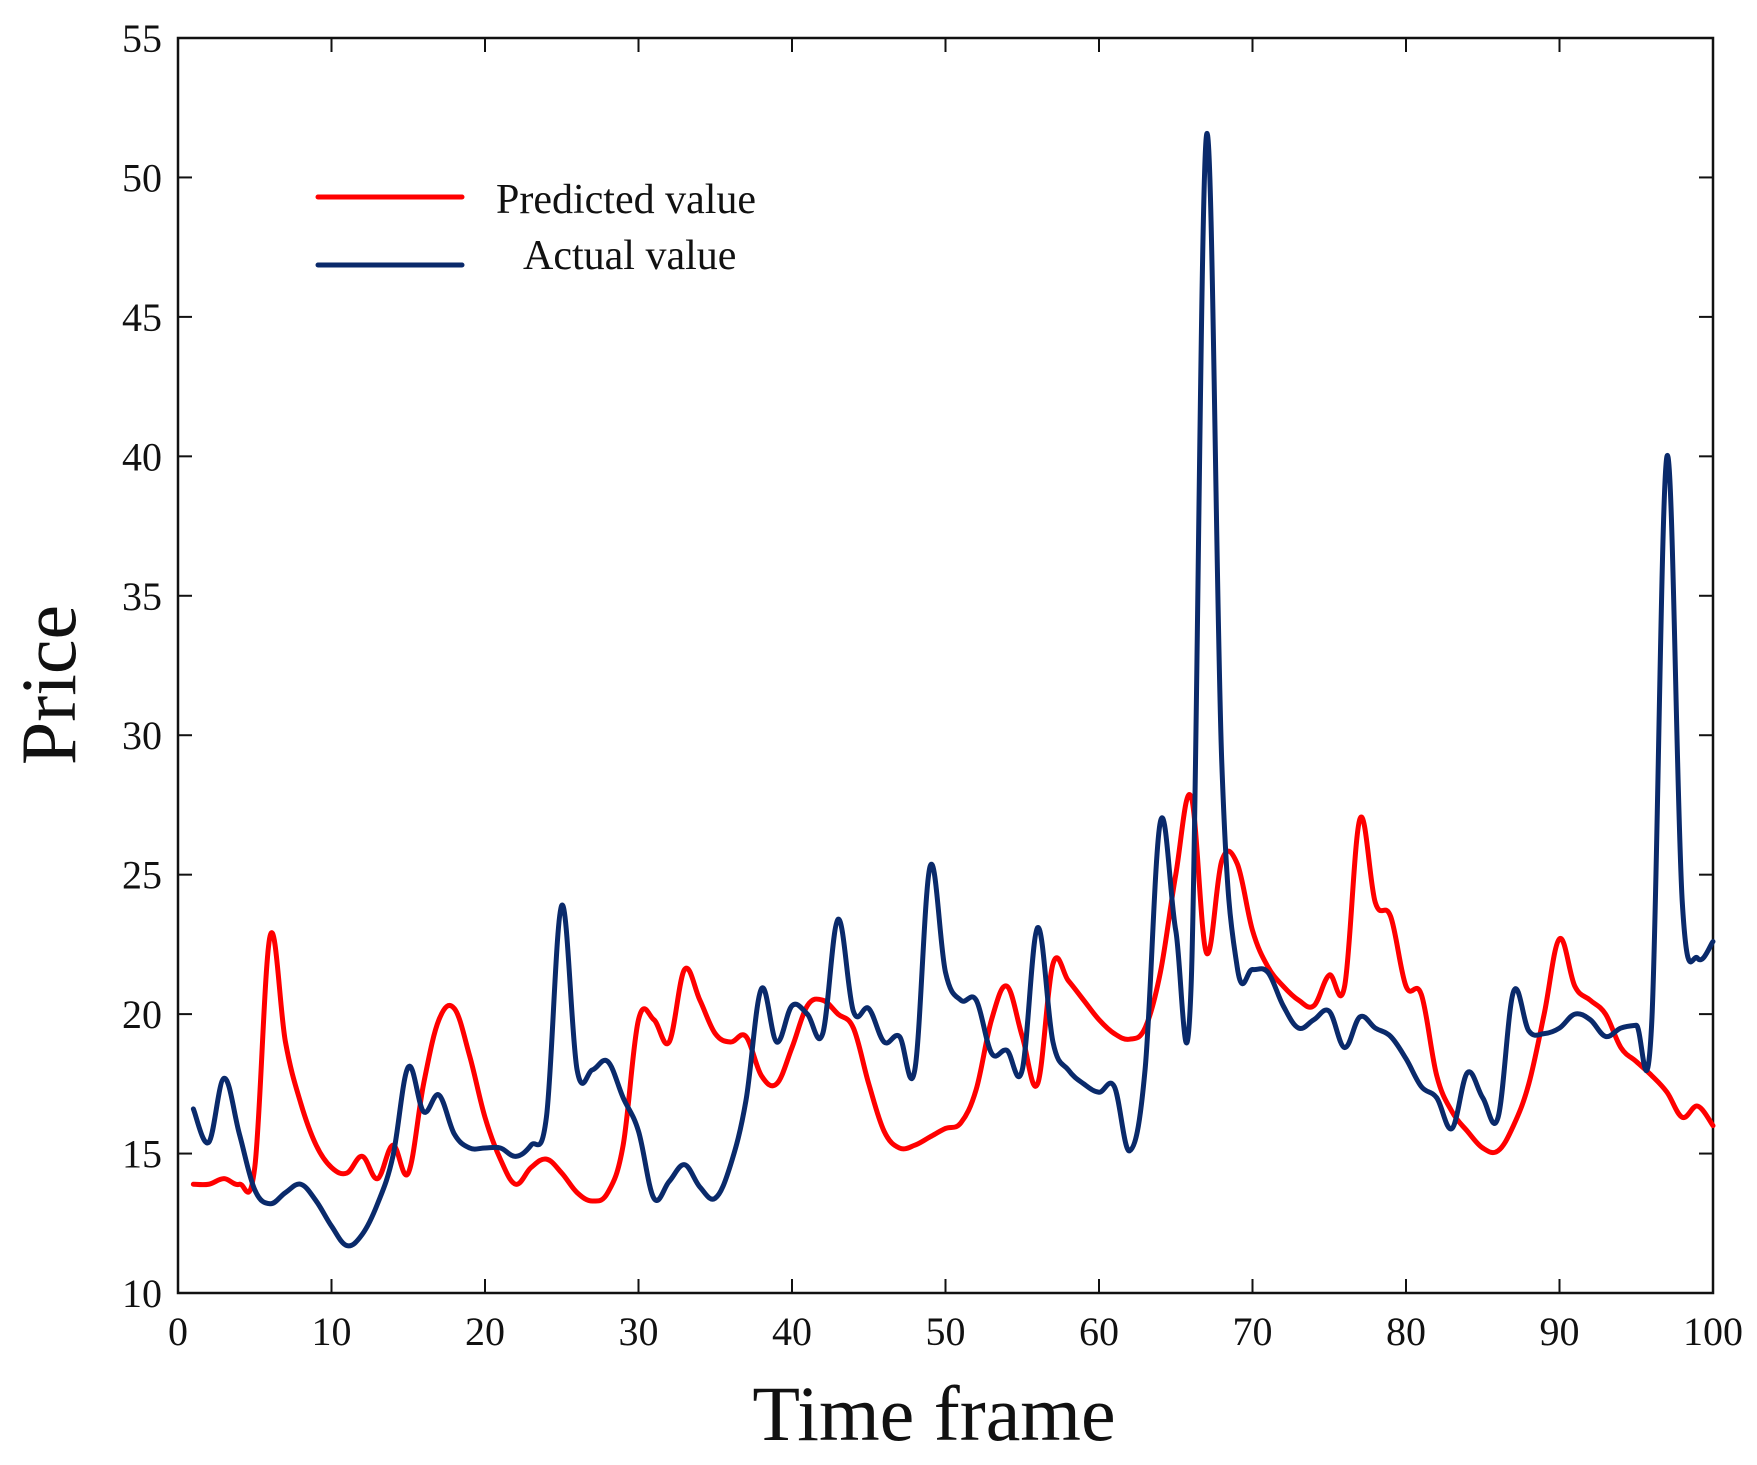 The height and width of the screenshot is (1465, 1757). Describe the element at coordinates (142, 177) in the screenshot. I see `y-tick-label: 50` at that location.